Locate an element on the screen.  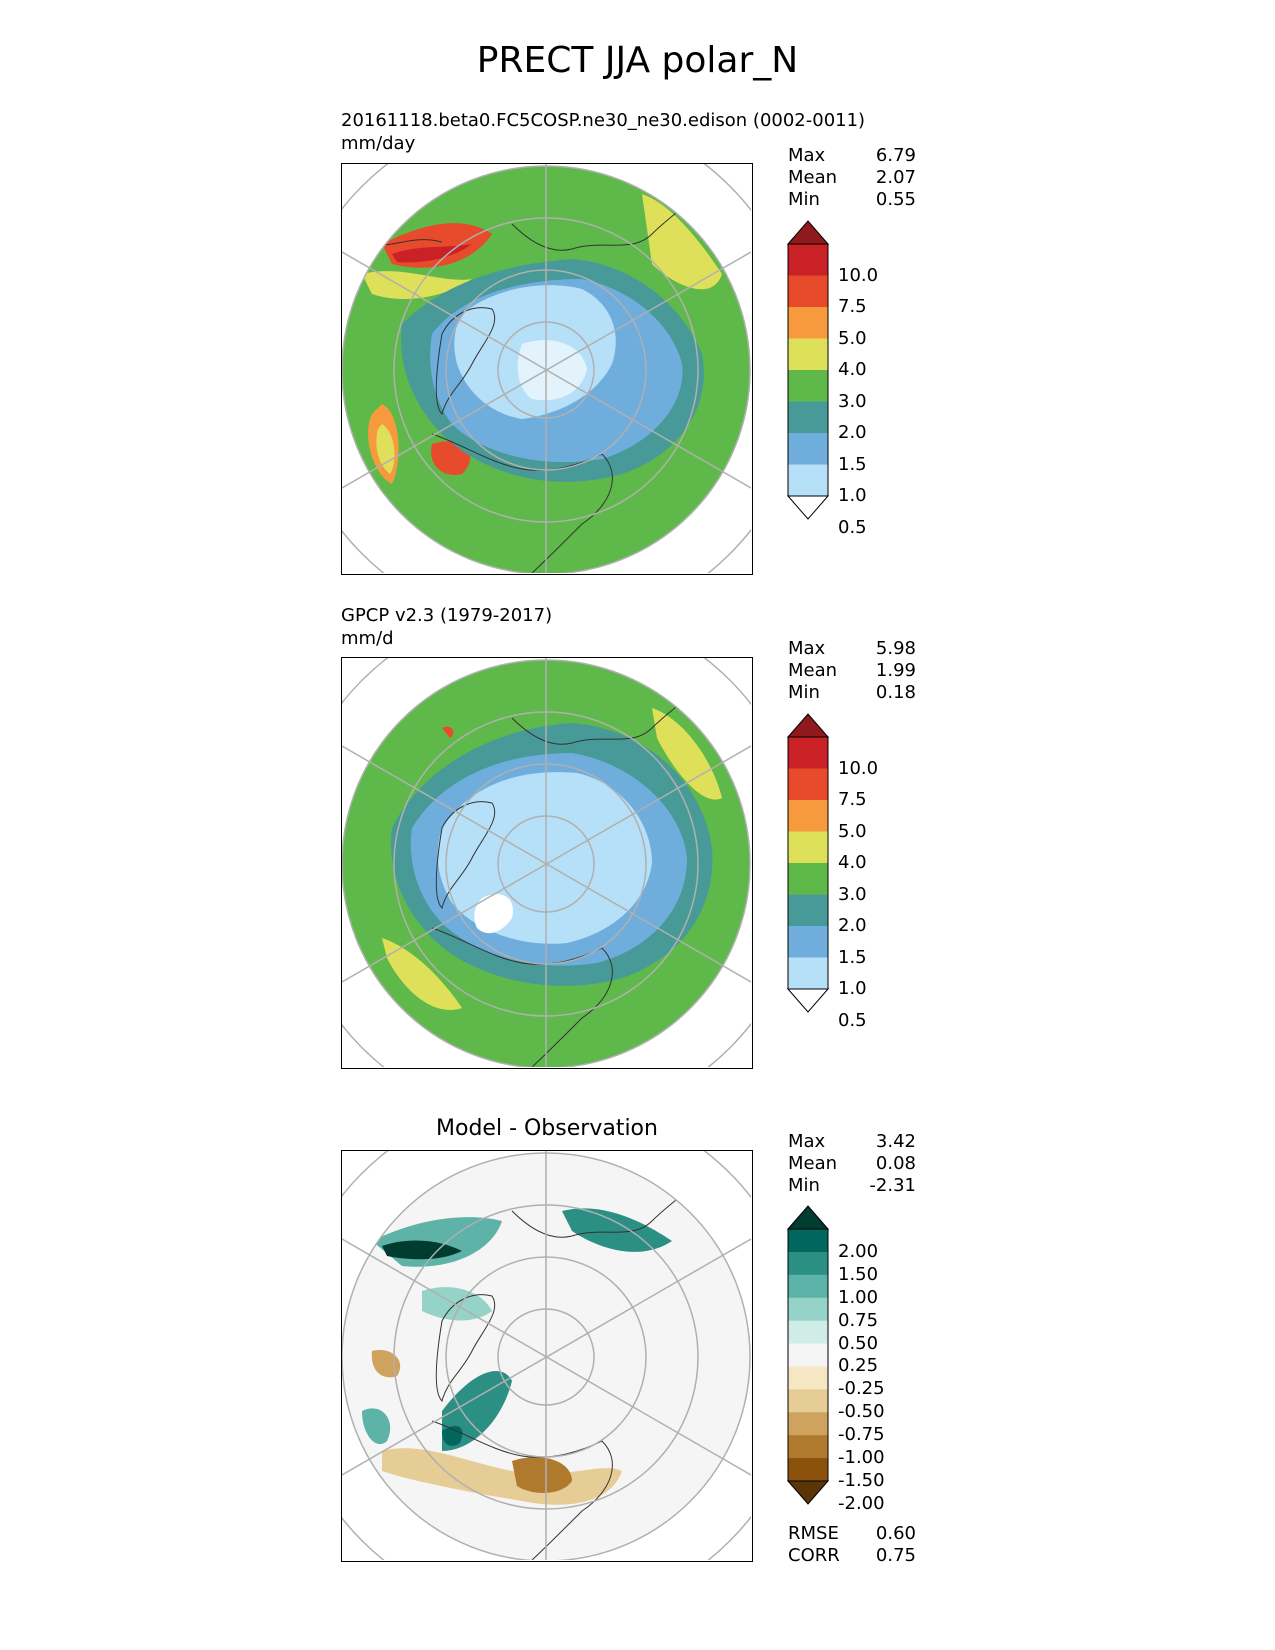
panel2-colorbar-tick-label: 4.0 is located at coordinates (852, 862).